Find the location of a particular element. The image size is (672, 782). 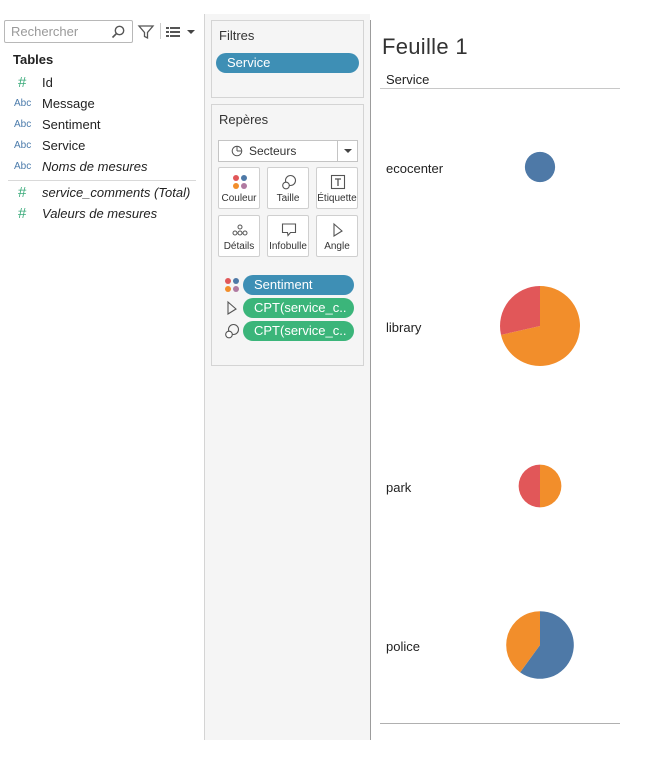

view-list-icon is located at coordinates (173, 32).